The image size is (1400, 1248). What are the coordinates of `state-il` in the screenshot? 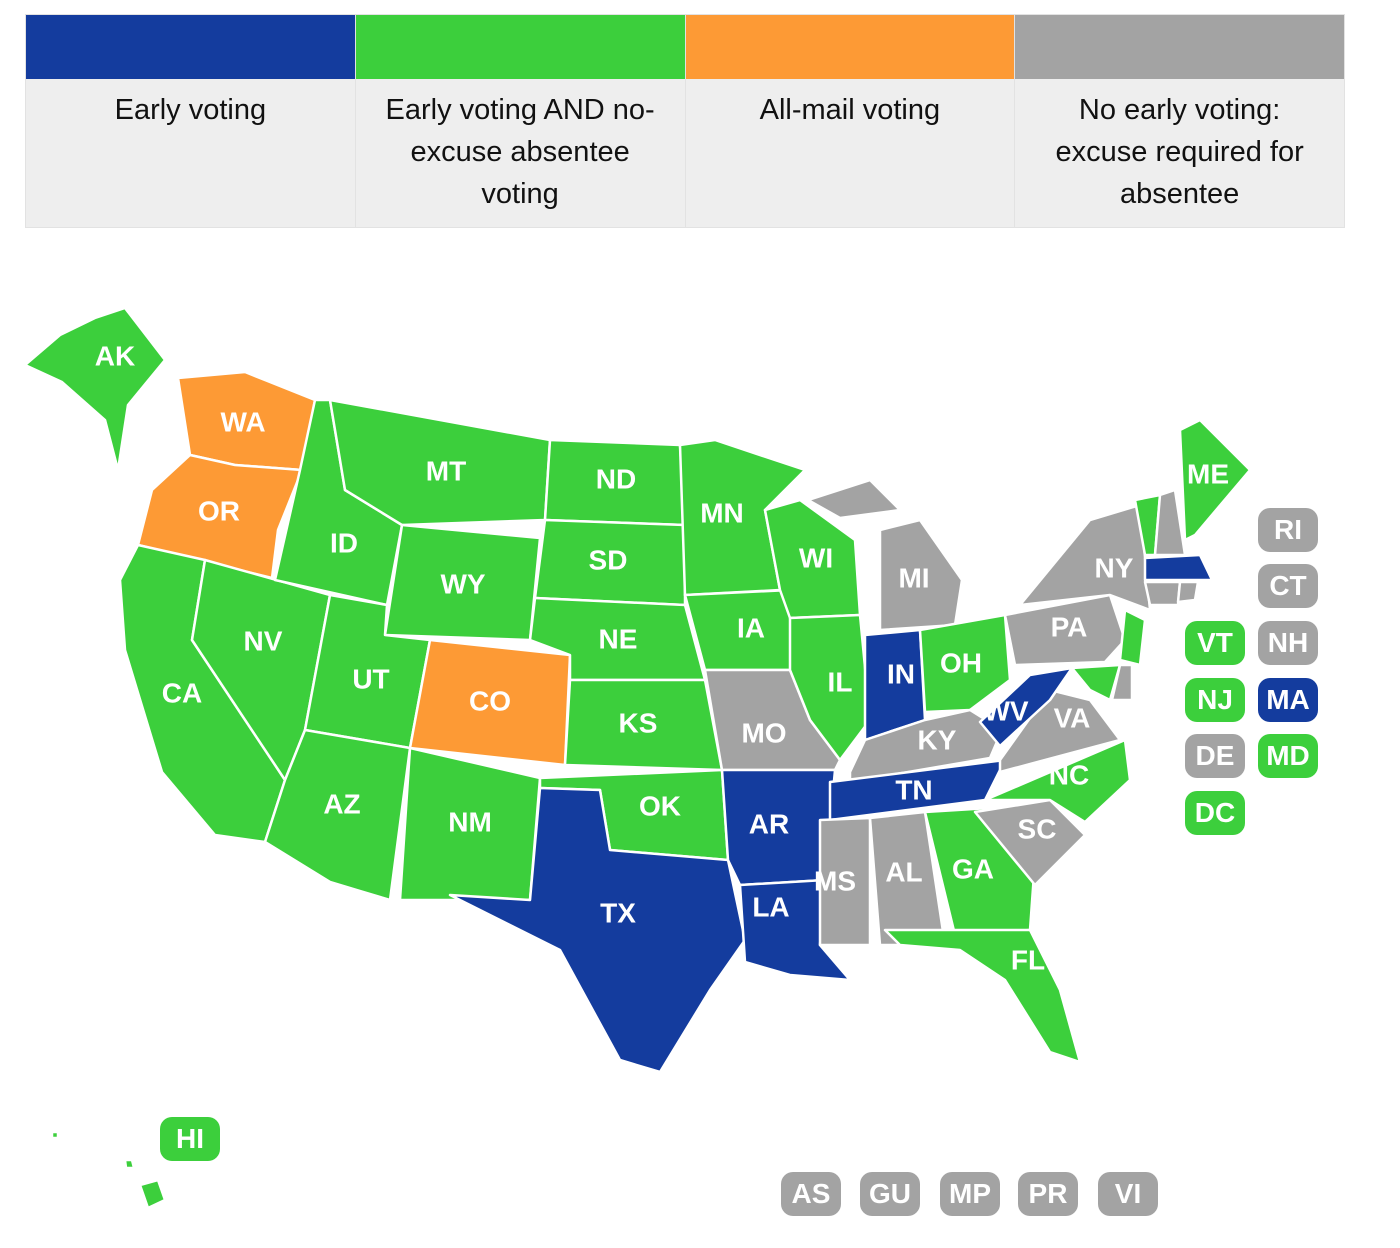 It's located at (830, 687).